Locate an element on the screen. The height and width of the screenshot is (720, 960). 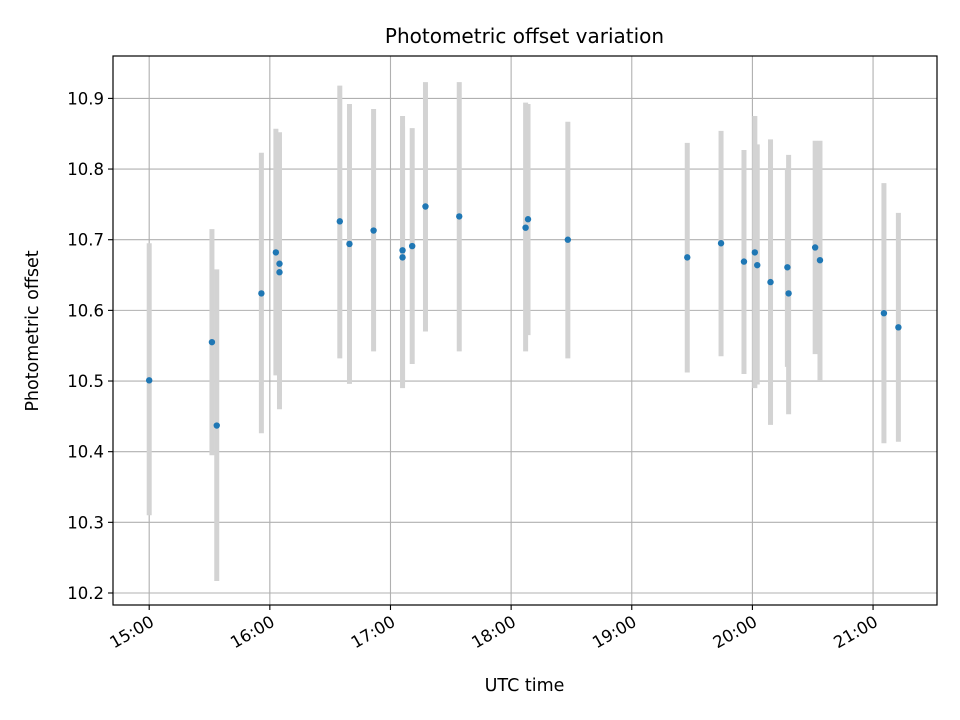
y-tick-label: 10.8 is located at coordinates (85, 169).